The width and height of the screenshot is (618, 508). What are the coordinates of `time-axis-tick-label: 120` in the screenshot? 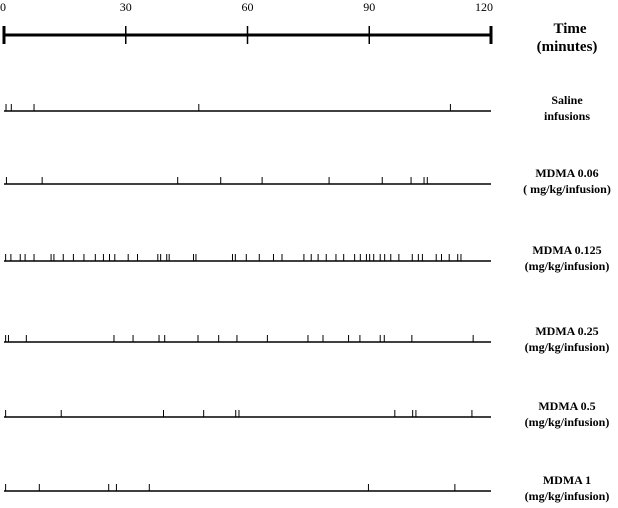 It's located at (484, 7).